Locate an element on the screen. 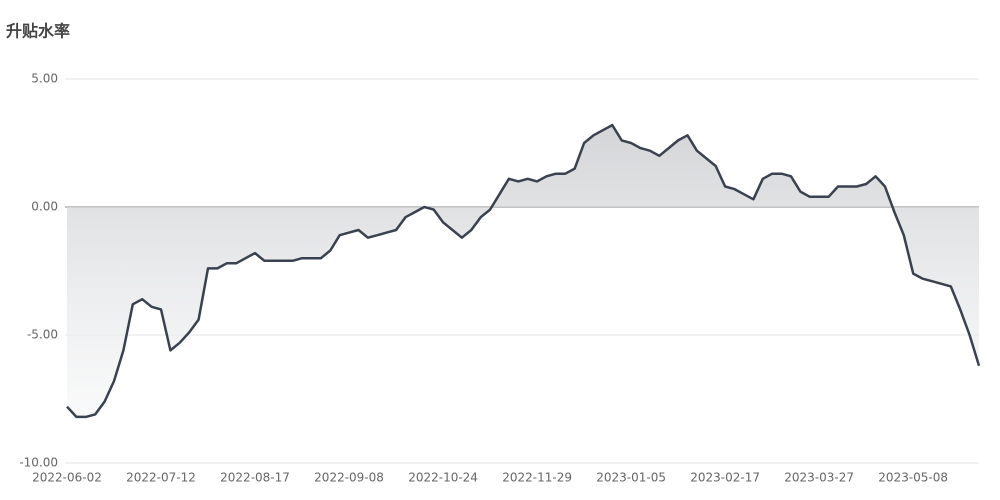 Image resolution: width=1000 pixels, height=500 pixels. x-tick-label: 2023-05-08 is located at coordinates (913, 478).